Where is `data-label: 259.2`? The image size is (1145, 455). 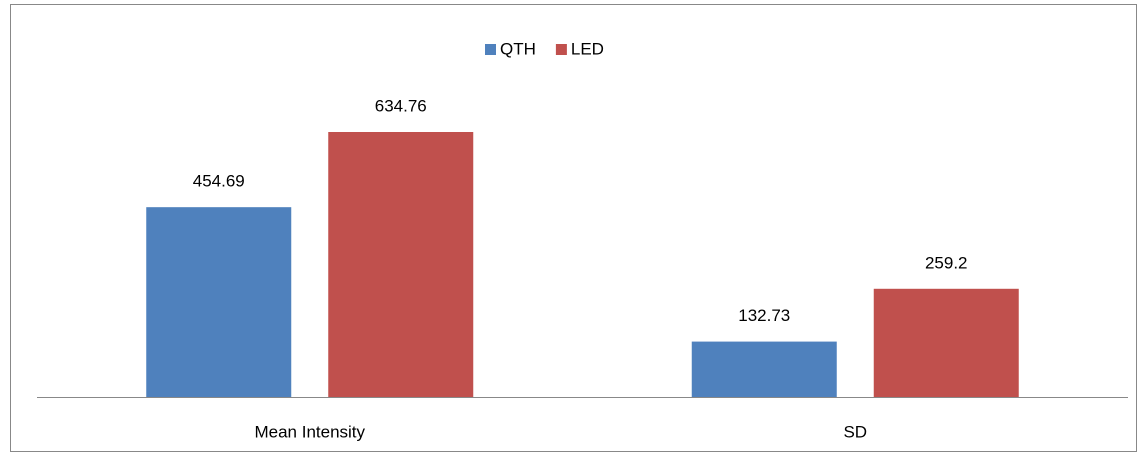
data-label: 259.2 is located at coordinates (946, 262).